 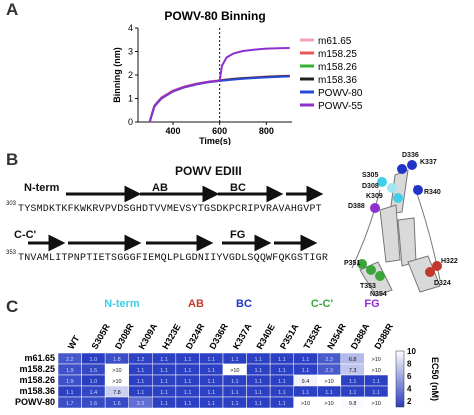 I want to click on colorbar-tick-label: 2, so click(x=409, y=401).